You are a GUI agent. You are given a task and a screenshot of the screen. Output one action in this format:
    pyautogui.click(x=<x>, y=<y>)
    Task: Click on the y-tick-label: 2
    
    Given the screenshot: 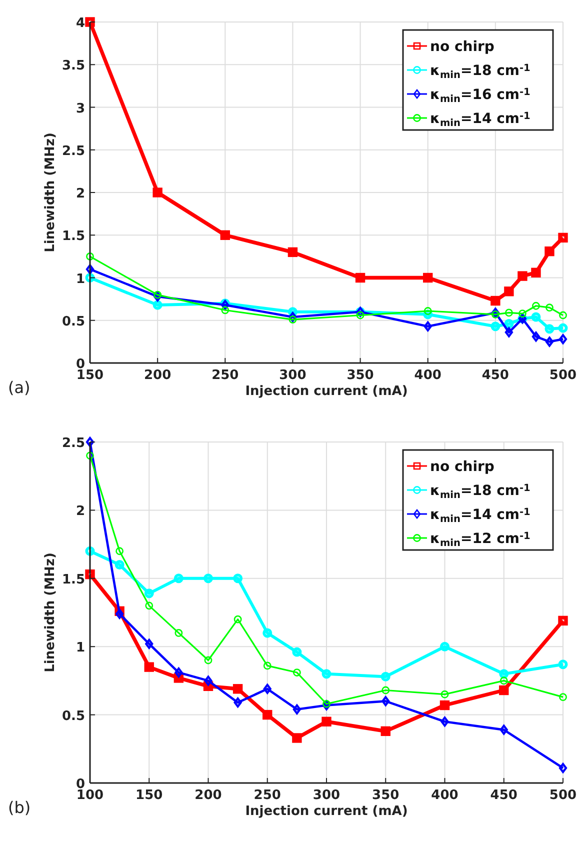 What is the action you would take?
    pyautogui.click(x=80, y=512)
    